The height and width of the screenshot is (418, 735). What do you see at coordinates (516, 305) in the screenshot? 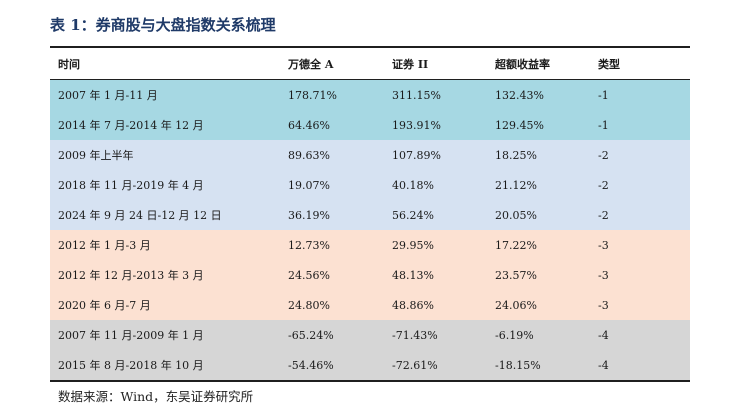
I see `cell-excess-return: 24.06%` at bounding box center [516, 305].